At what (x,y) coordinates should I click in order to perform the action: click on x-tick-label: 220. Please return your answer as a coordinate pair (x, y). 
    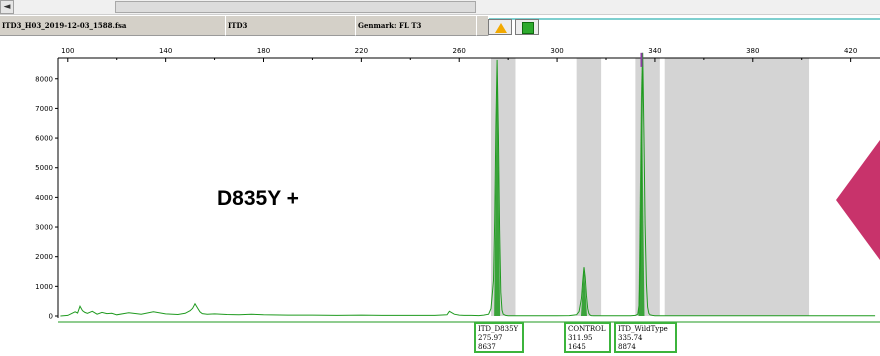
    Looking at the image, I should click on (361, 51).